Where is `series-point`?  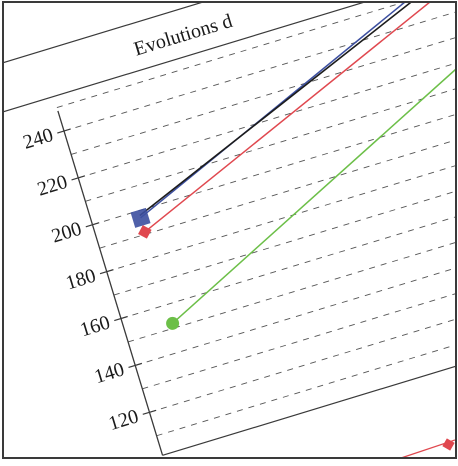
series-point is located at coordinates (141, 218).